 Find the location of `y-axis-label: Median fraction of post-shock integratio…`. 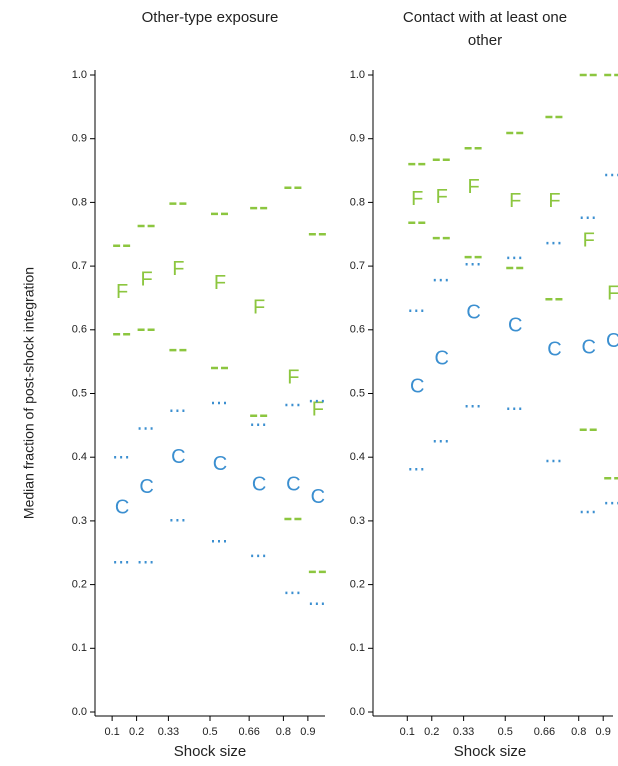

y-axis-label: Median fraction of post-shock integratio… is located at coordinates (29, 393).